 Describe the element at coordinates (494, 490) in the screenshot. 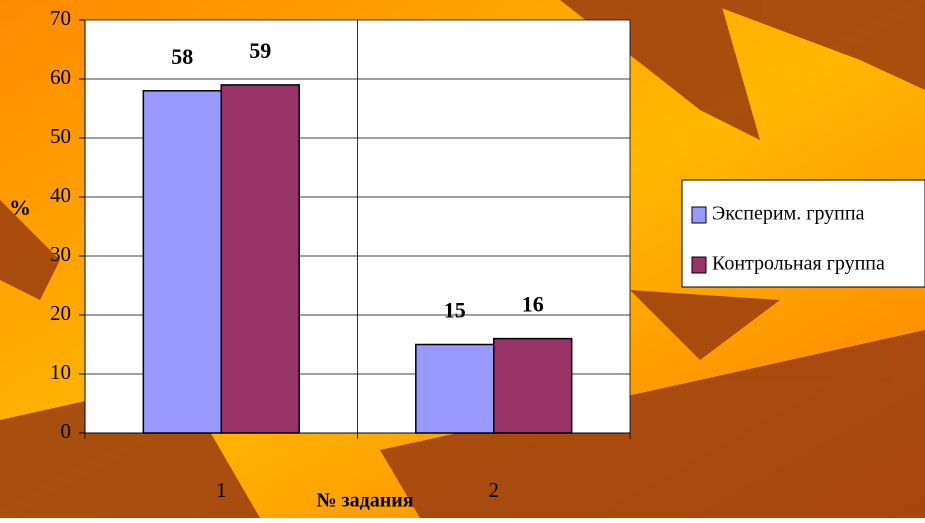

I see `x-tick-label: 2` at that location.